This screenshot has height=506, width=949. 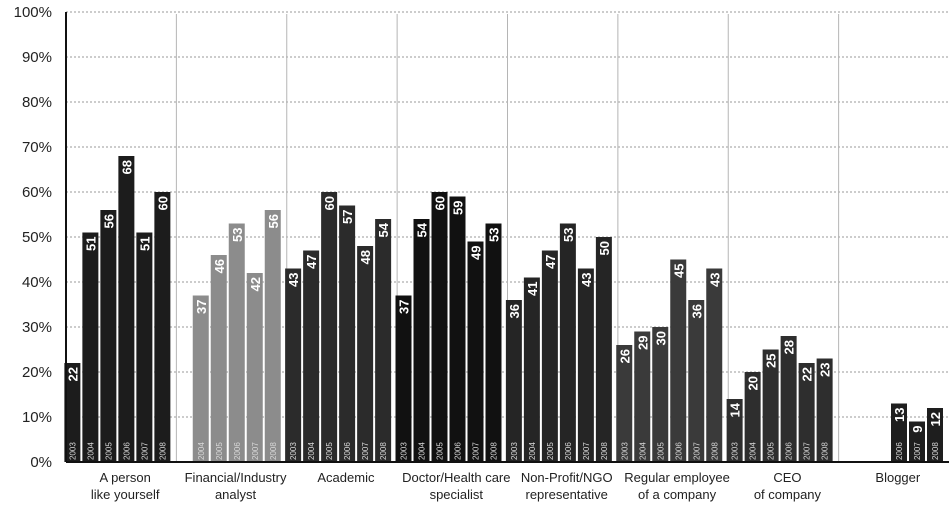 I want to click on y-tick-label: 80%, so click(x=37, y=102).